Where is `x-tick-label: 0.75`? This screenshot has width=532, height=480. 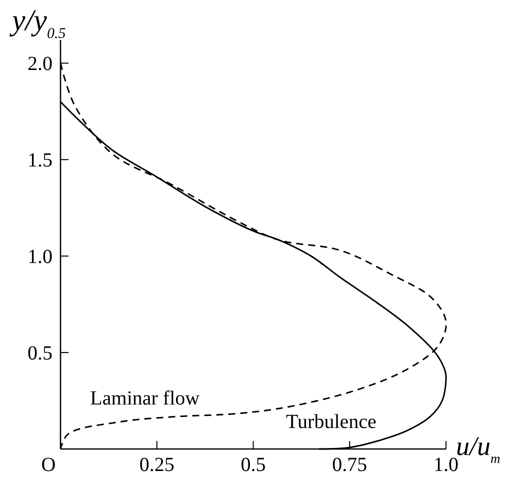
x-tick-label: 0.75 is located at coordinates (350, 465).